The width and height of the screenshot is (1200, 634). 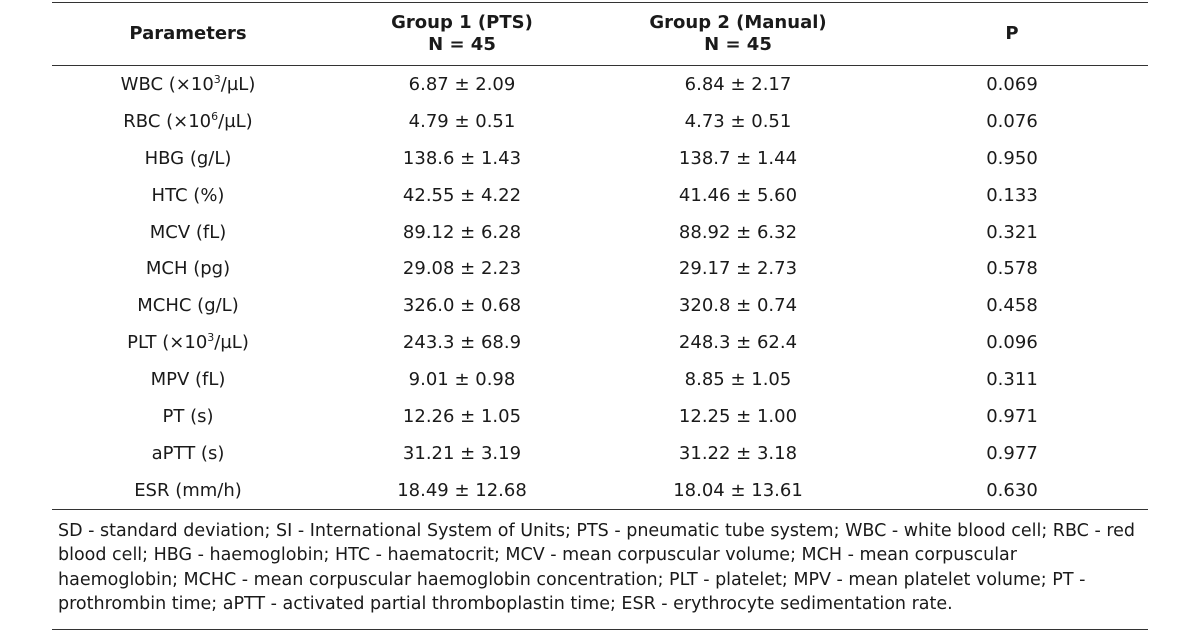 What do you see at coordinates (167, 84) in the screenshot?
I see `parameter-name: WBC (×10` at bounding box center [167, 84].